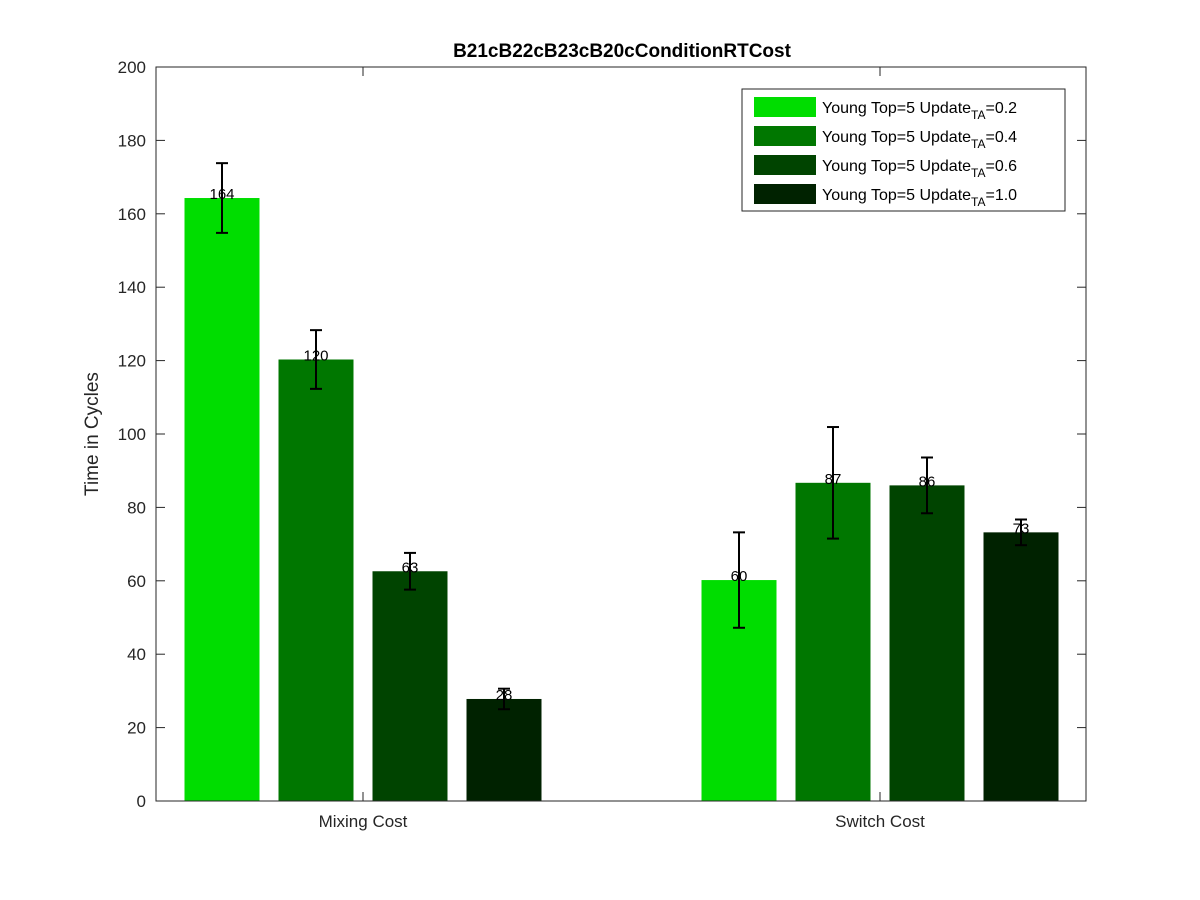  What do you see at coordinates (141, 801) in the screenshot?
I see `y-tick-label: 0` at bounding box center [141, 801].